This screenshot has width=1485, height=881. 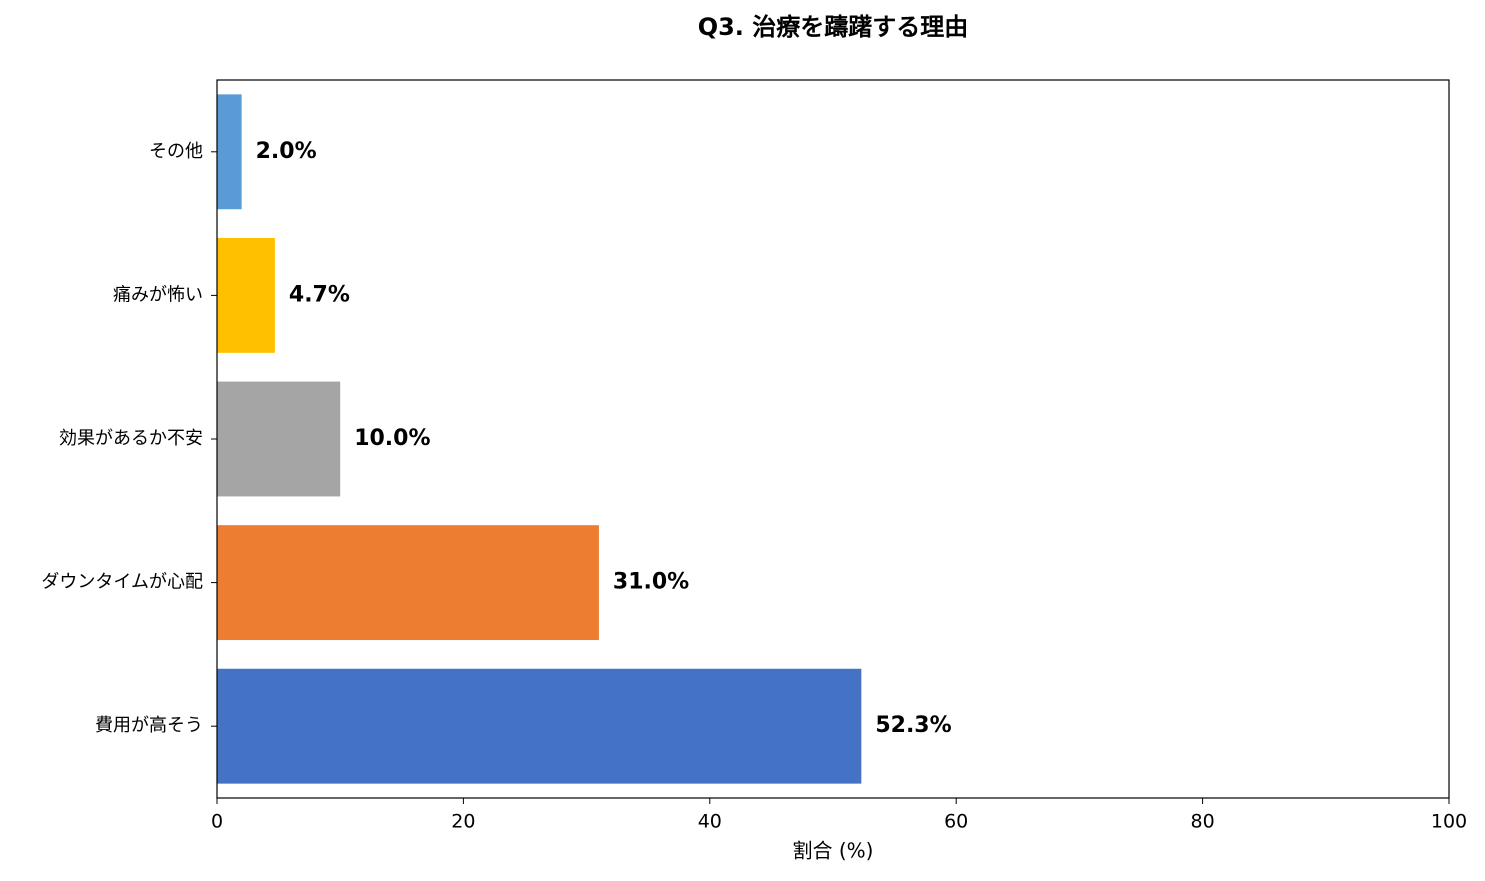 What do you see at coordinates (651, 582) in the screenshot?
I see `value-label: 31.0%` at bounding box center [651, 582].